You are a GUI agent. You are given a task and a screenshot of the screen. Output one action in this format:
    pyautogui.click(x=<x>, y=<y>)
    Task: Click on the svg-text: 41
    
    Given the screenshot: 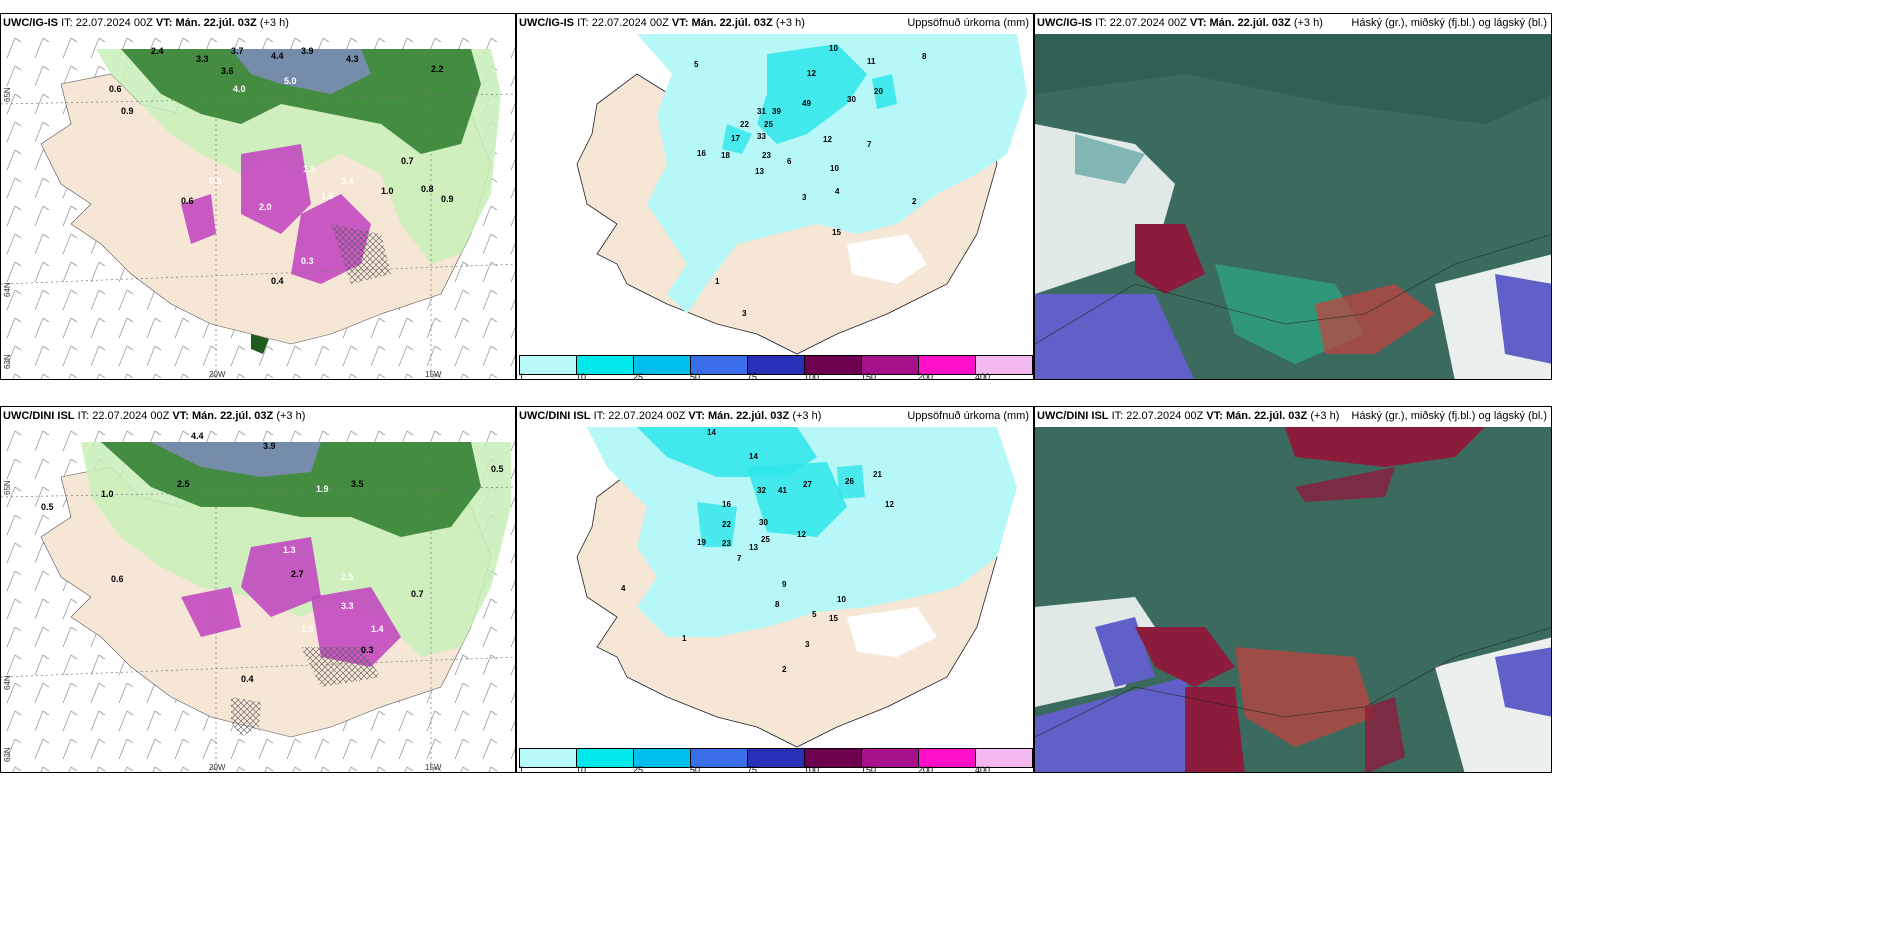 What is the action you would take?
    pyautogui.click(x=782, y=490)
    